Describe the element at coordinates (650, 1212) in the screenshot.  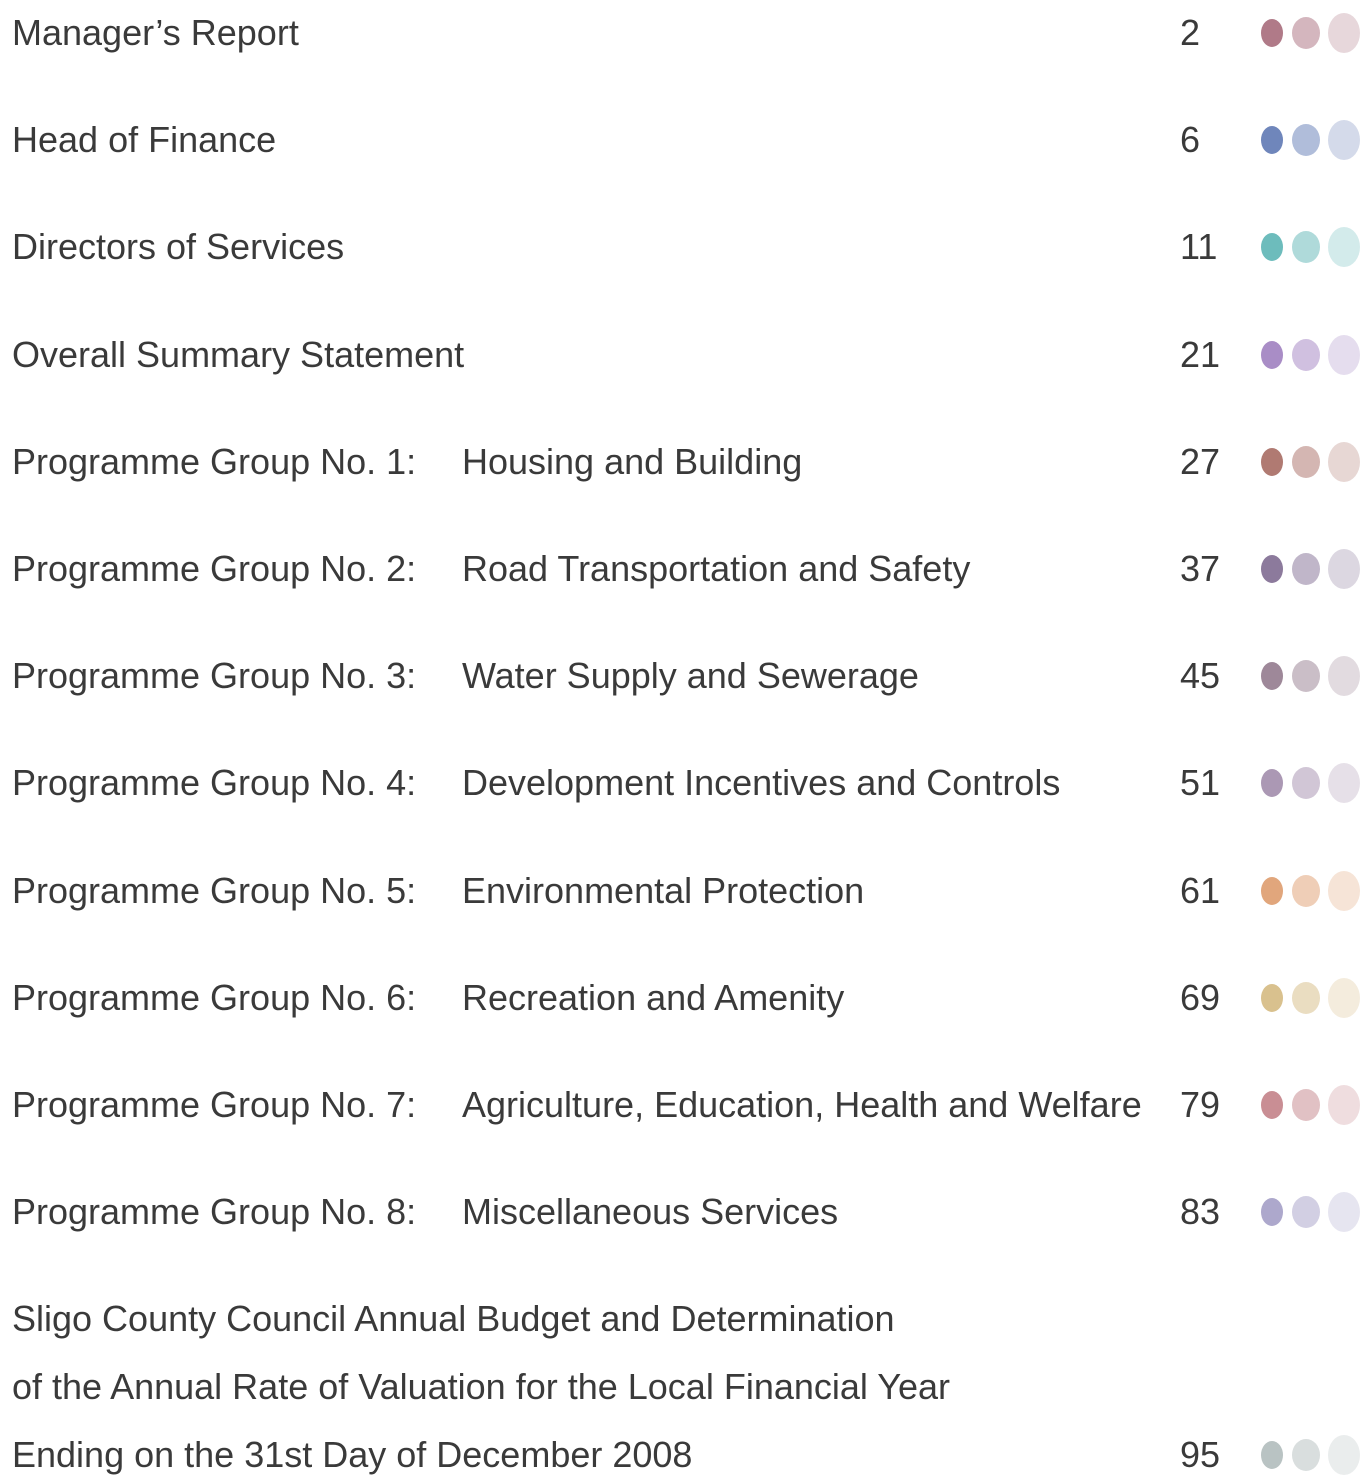
I see `entry-subtitle: Miscellaneous Services` at that location.